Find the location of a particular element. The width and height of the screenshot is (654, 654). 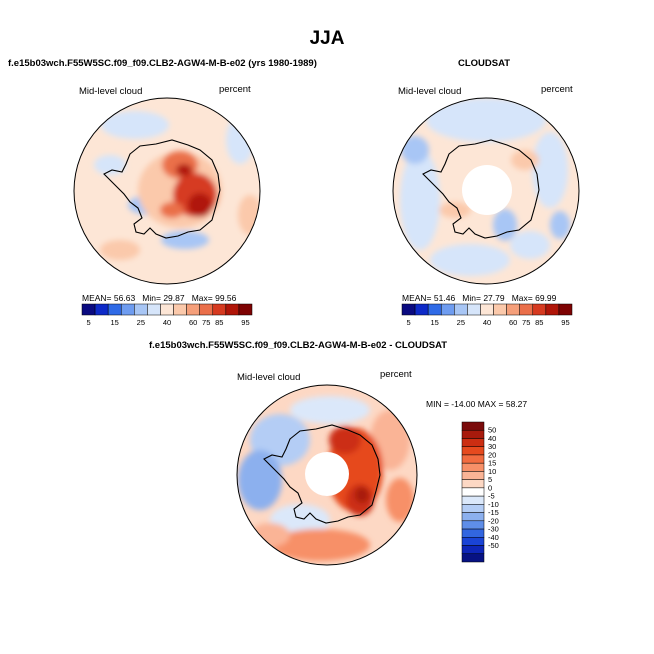

panel2-colorbar-label: 25 is located at coordinates (461, 322).